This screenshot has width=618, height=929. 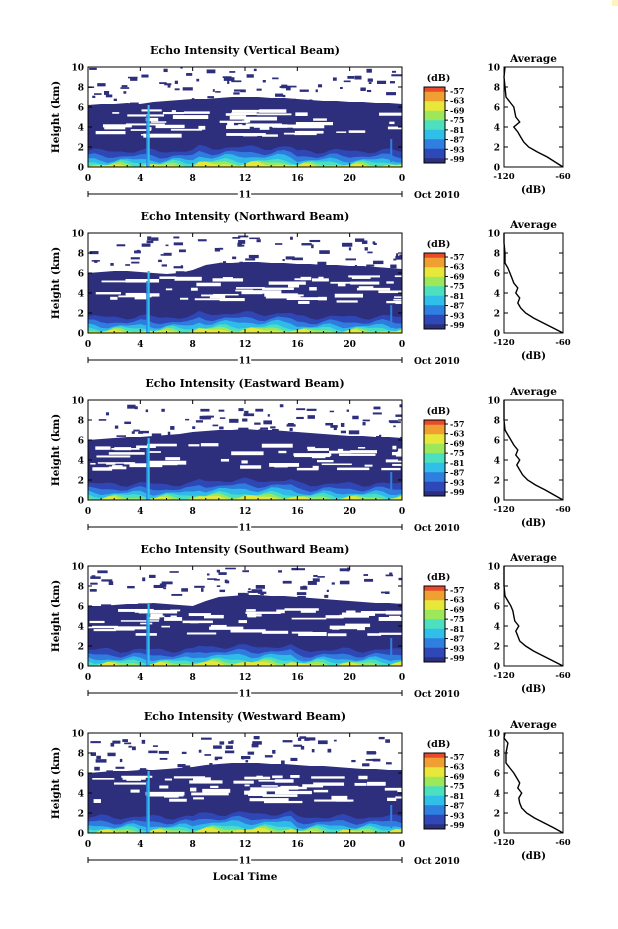 What do you see at coordinates (391, 649) in the screenshot?
I see `late-streak` at bounding box center [391, 649].